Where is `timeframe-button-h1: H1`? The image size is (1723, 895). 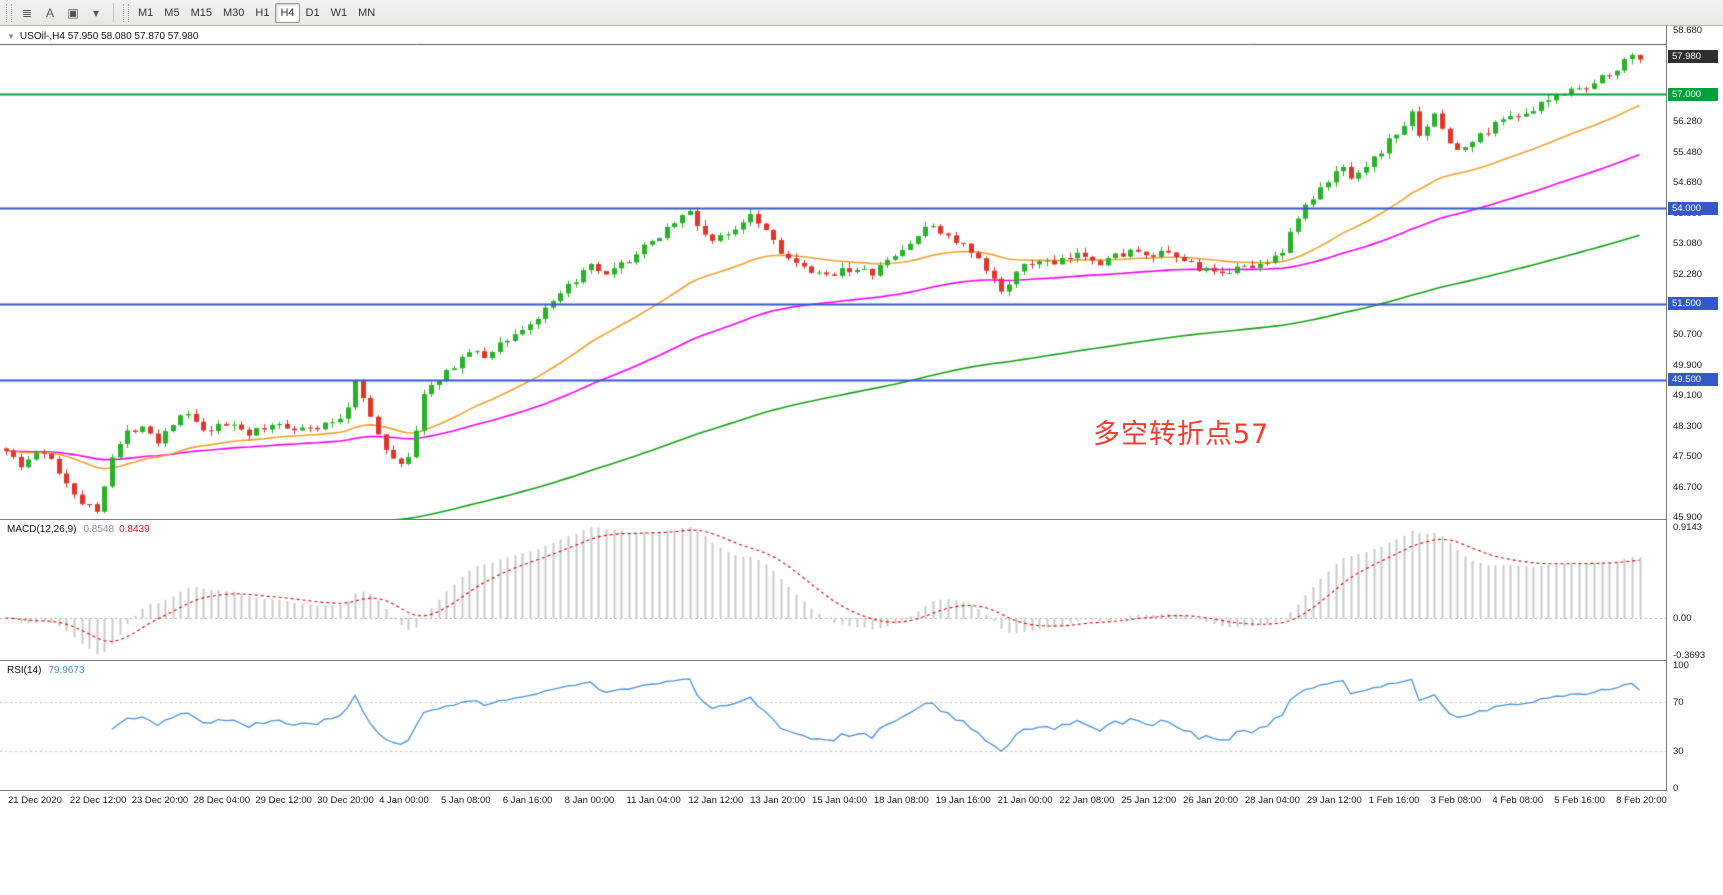
timeframe-button-h1: H1 is located at coordinates (262, 13).